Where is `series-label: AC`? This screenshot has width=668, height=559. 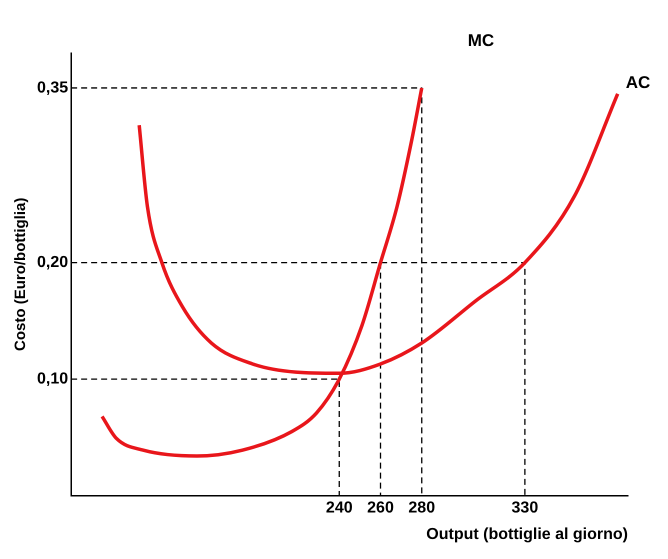
series-label: AC is located at coordinates (638, 82).